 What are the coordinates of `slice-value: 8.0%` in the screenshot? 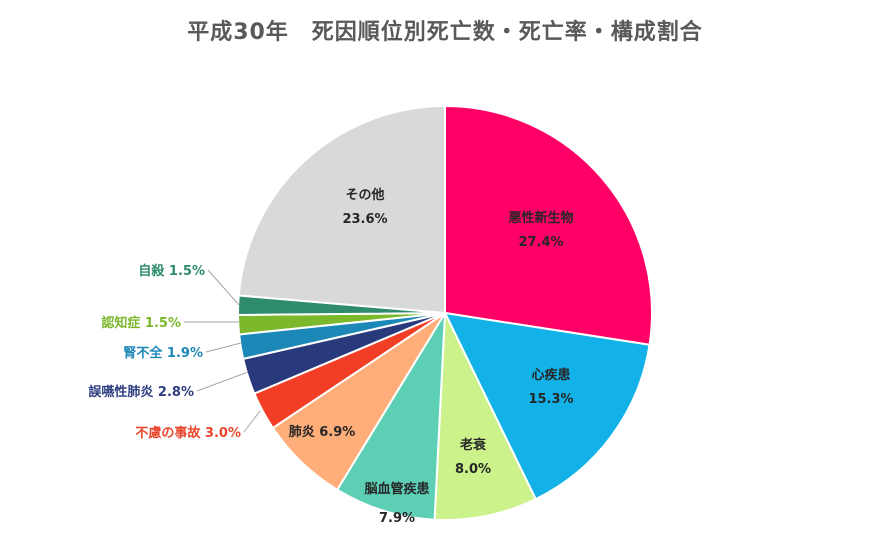 It's located at (473, 469).